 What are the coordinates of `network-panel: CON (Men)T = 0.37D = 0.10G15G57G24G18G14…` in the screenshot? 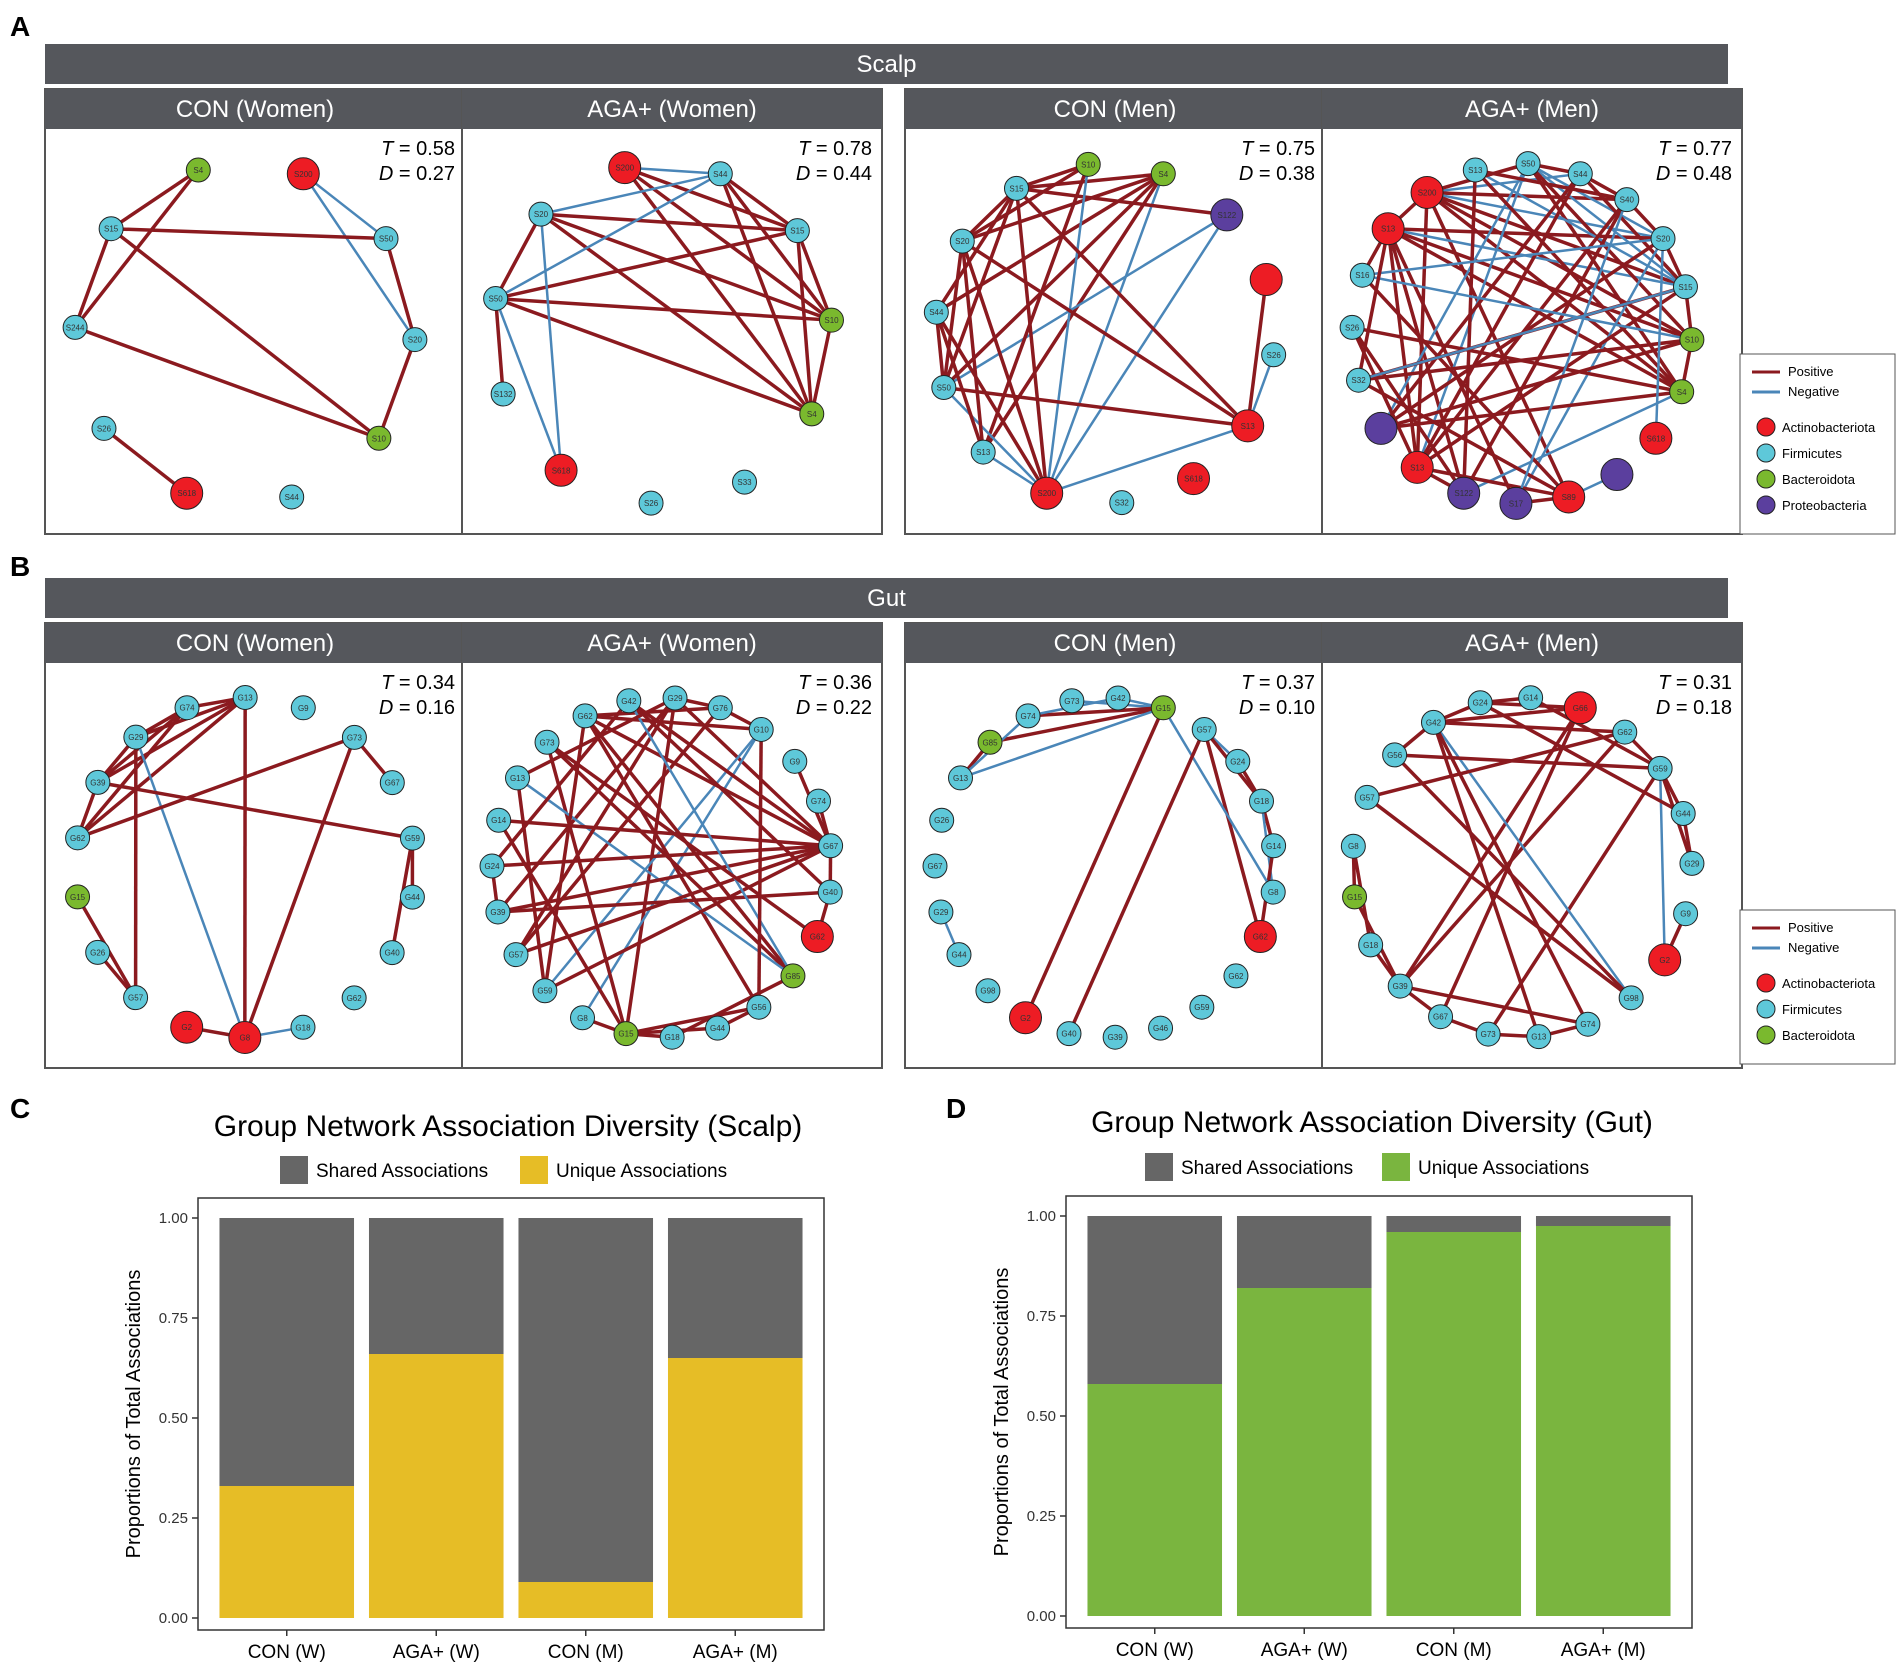 It's located at (1115, 845).